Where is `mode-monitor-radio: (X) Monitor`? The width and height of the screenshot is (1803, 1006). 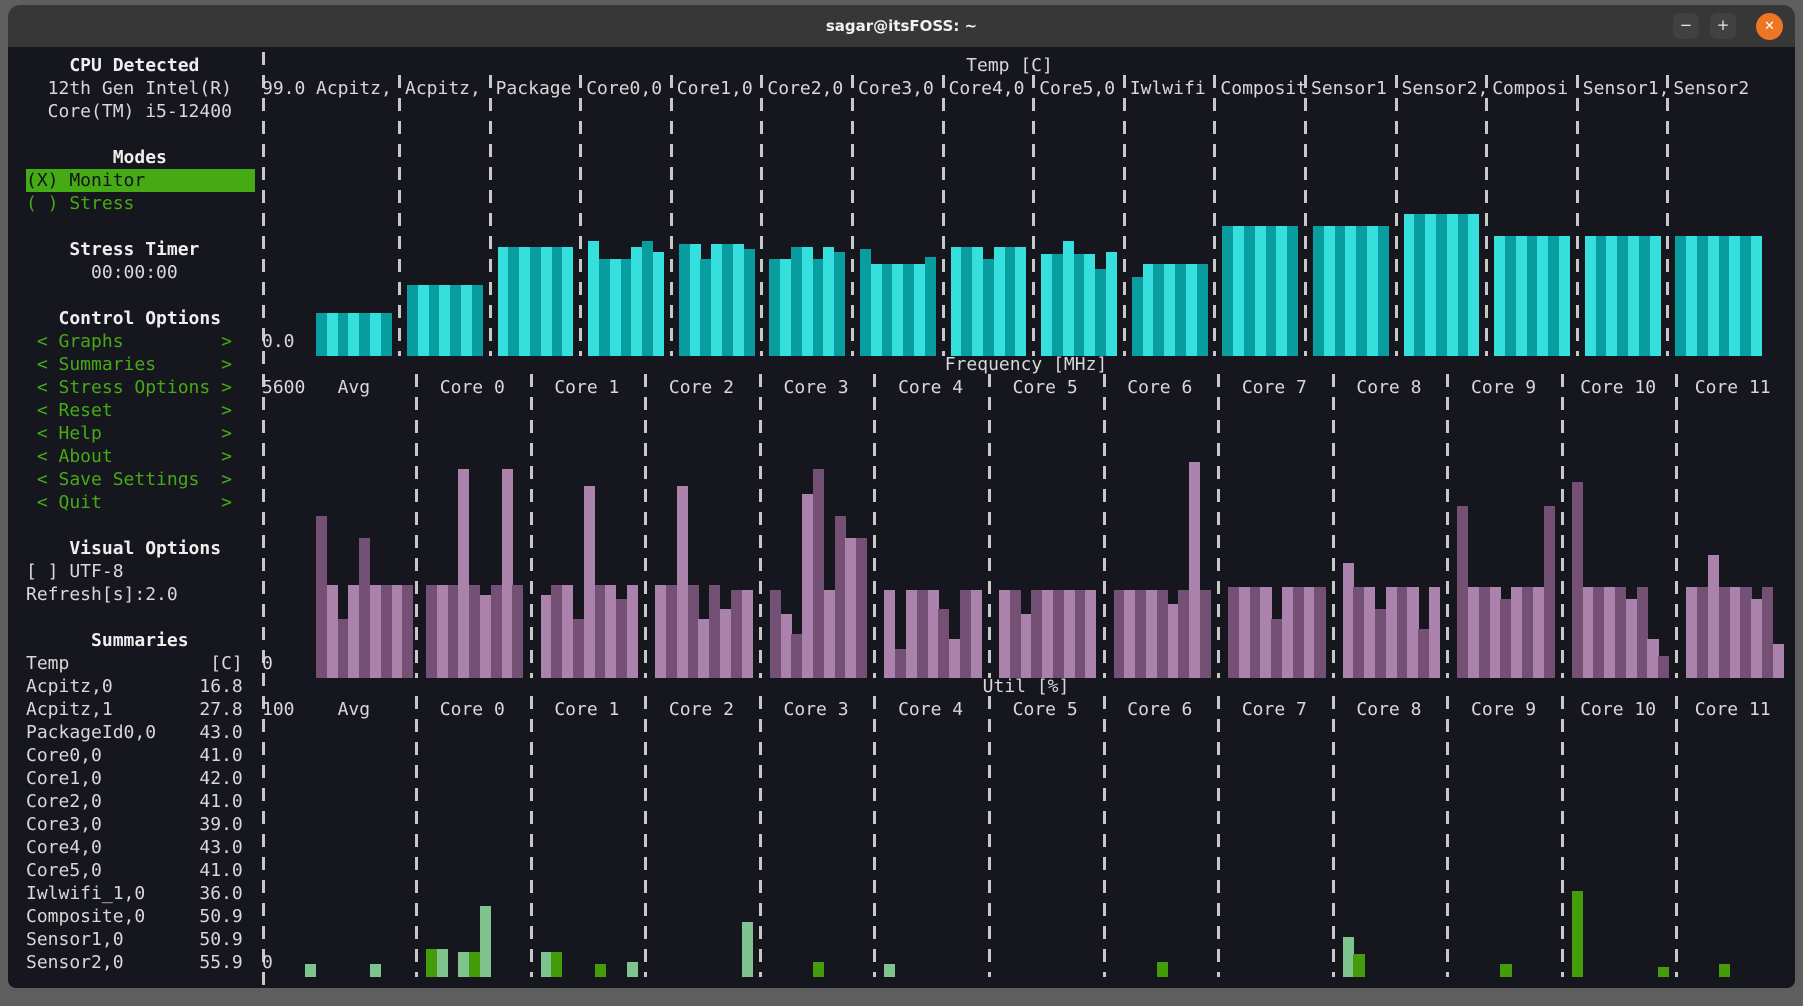 mode-monitor-radio: (X) Monitor is located at coordinates (140, 180).